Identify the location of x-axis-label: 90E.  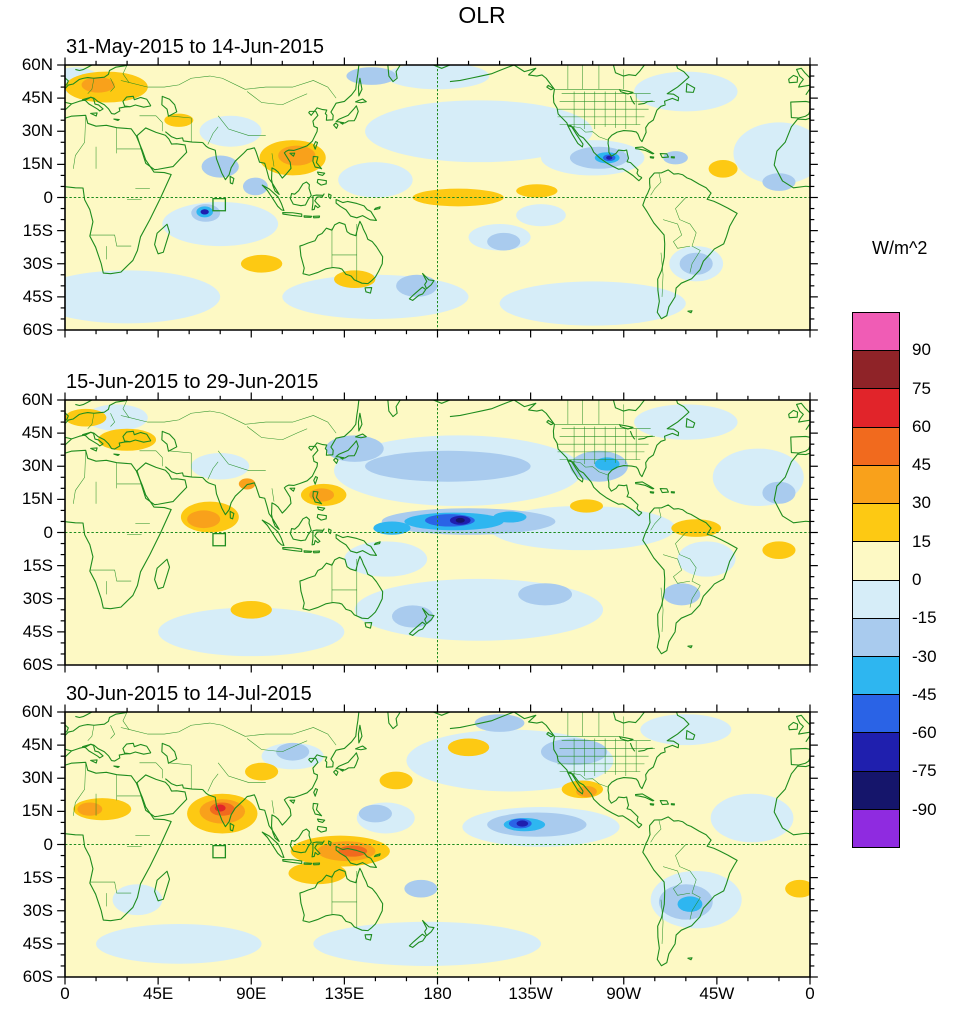
(251, 993).